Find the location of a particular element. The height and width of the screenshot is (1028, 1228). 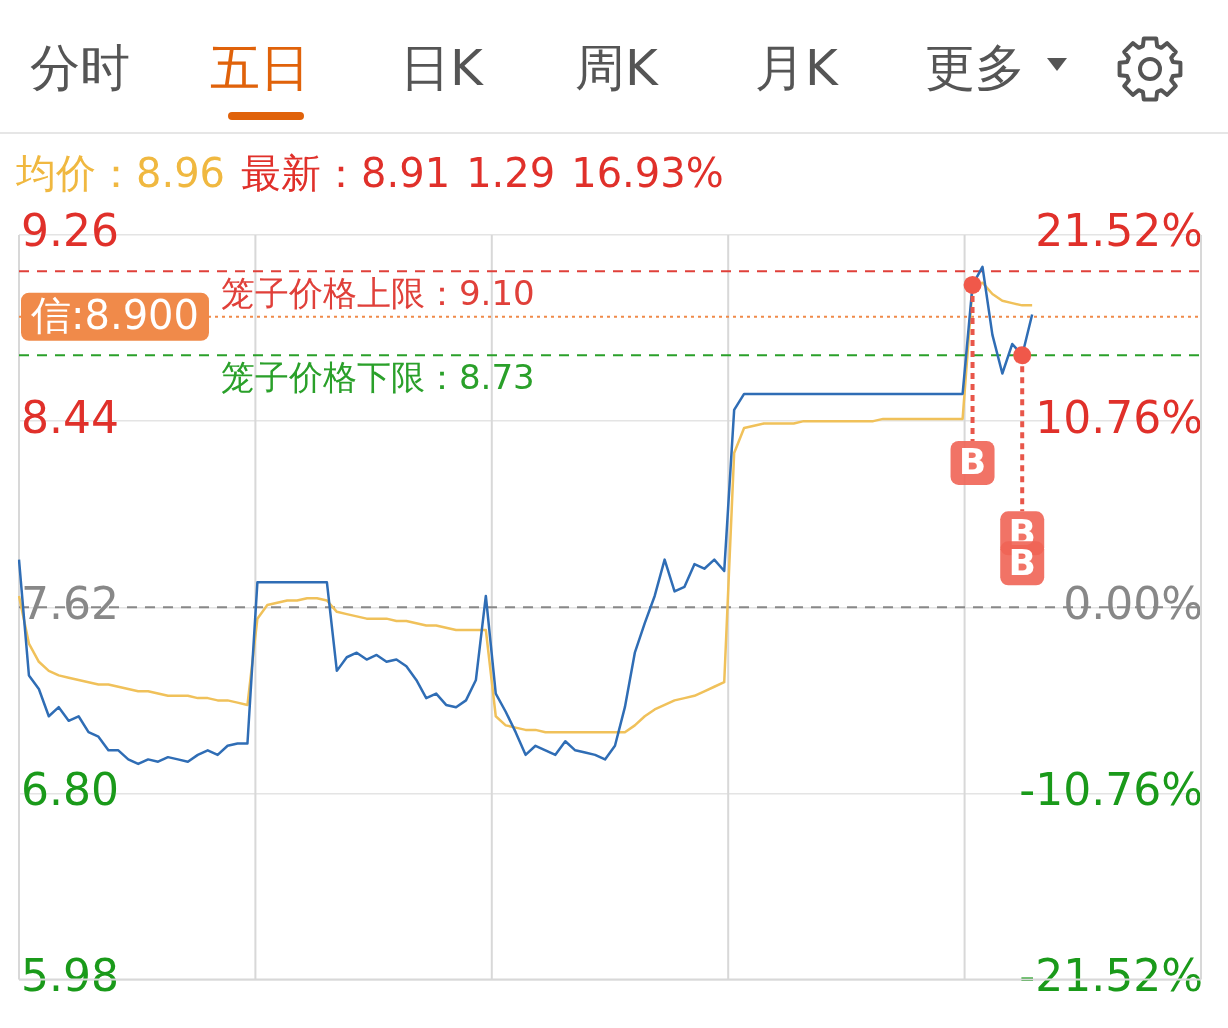

y2-tick-label: 0.00% is located at coordinates (1133, 603).